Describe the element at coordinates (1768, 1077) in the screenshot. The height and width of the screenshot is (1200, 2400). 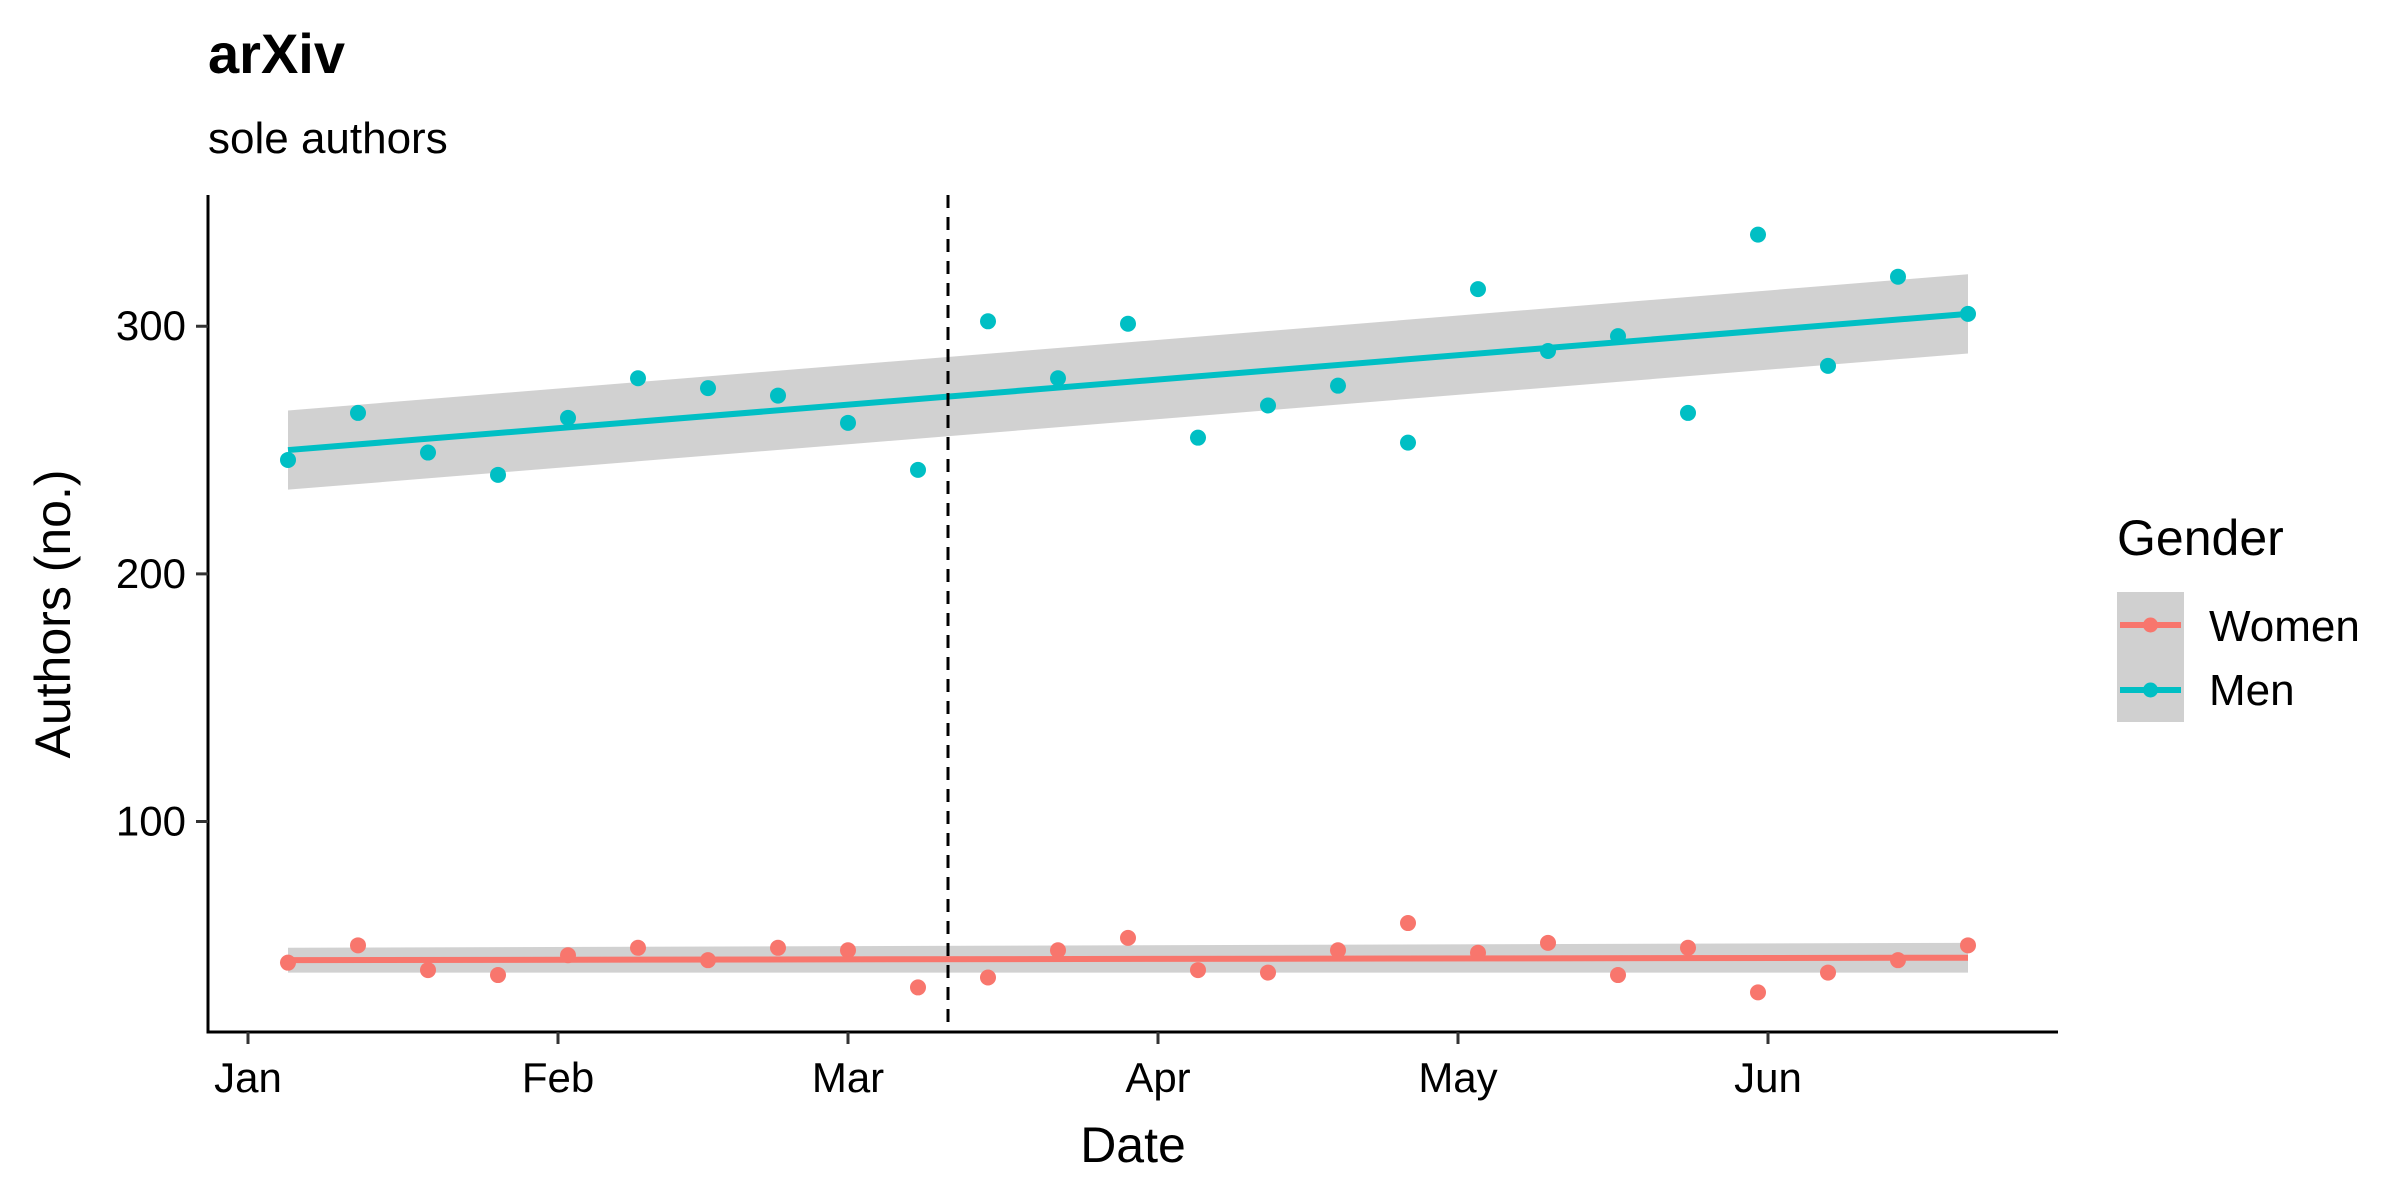
I see `x-tick-label: Jun` at that location.